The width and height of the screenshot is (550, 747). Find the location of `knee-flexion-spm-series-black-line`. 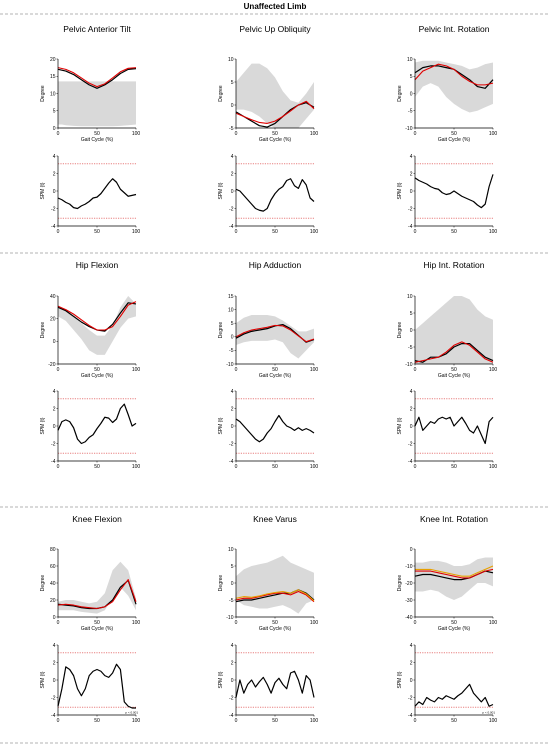

knee-flexion-spm-series-black-line is located at coordinates (96, 686).